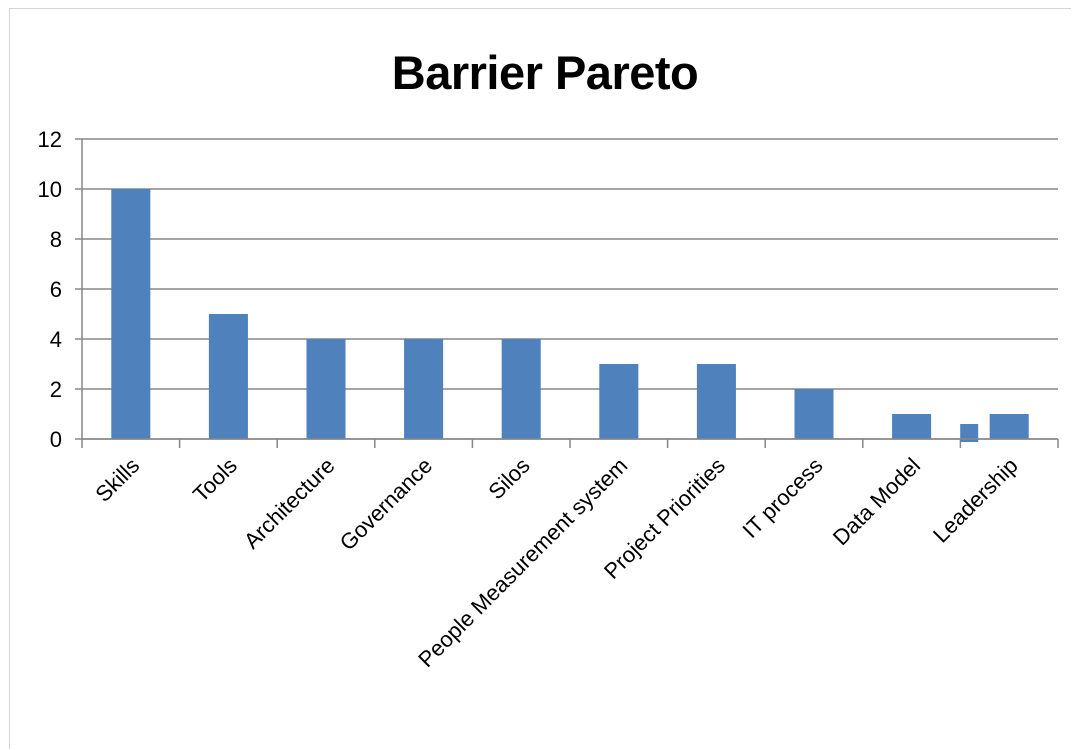  Describe the element at coordinates (783, 498) in the screenshot. I see `x-tick-label: IT process` at that location.